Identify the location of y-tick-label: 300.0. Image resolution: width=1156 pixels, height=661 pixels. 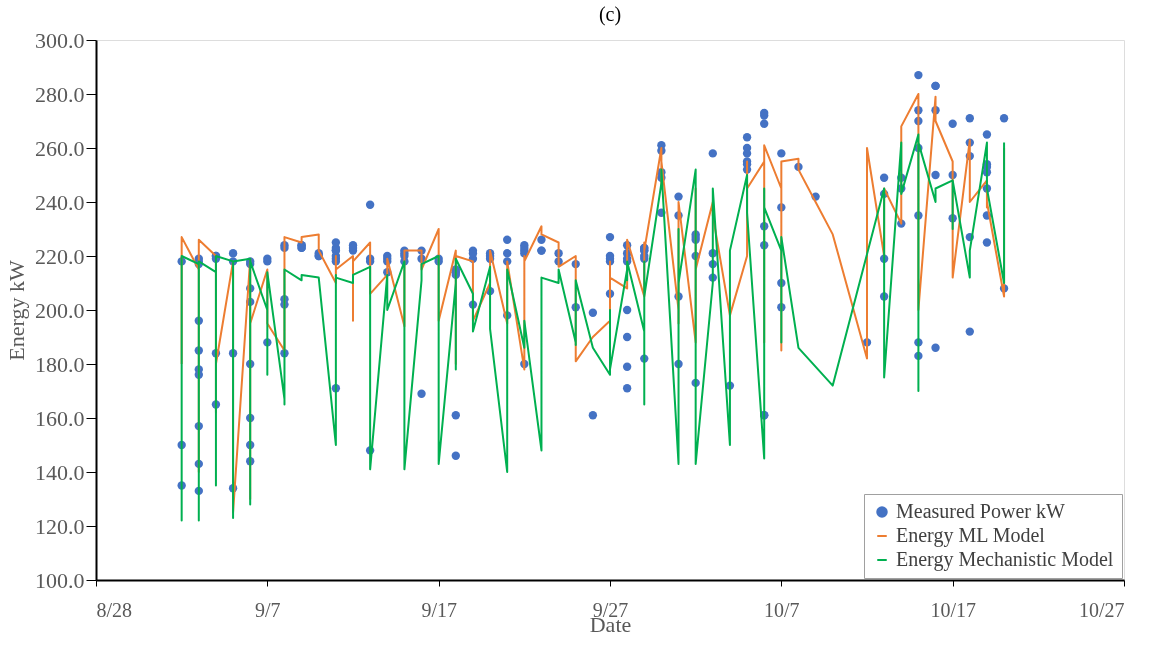
(60, 40).